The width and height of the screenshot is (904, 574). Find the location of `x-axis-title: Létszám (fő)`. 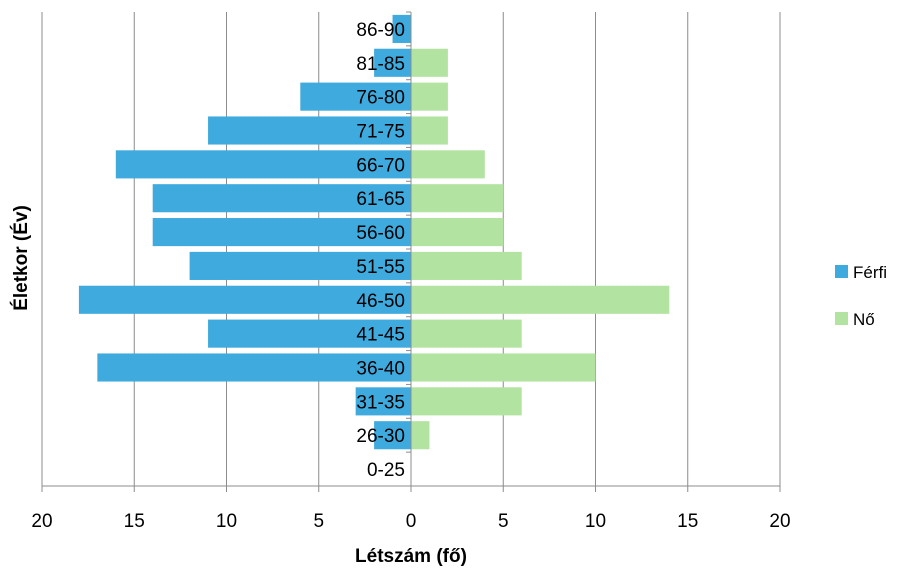

x-axis-title: Létszám (fő) is located at coordinates (411, 556).